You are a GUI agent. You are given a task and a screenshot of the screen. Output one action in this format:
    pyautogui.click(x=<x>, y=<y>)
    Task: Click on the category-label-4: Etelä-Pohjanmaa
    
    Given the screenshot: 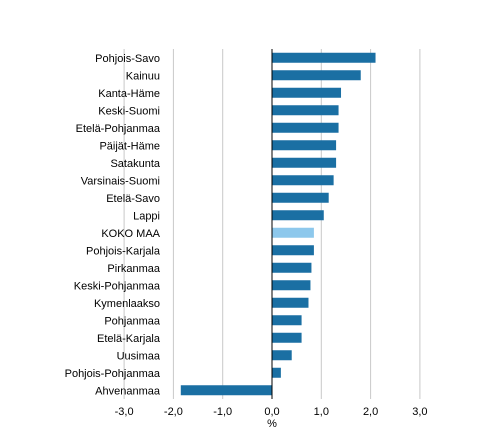 What is the action you would take?
    pyautogui.click(x=118, y=129)
    